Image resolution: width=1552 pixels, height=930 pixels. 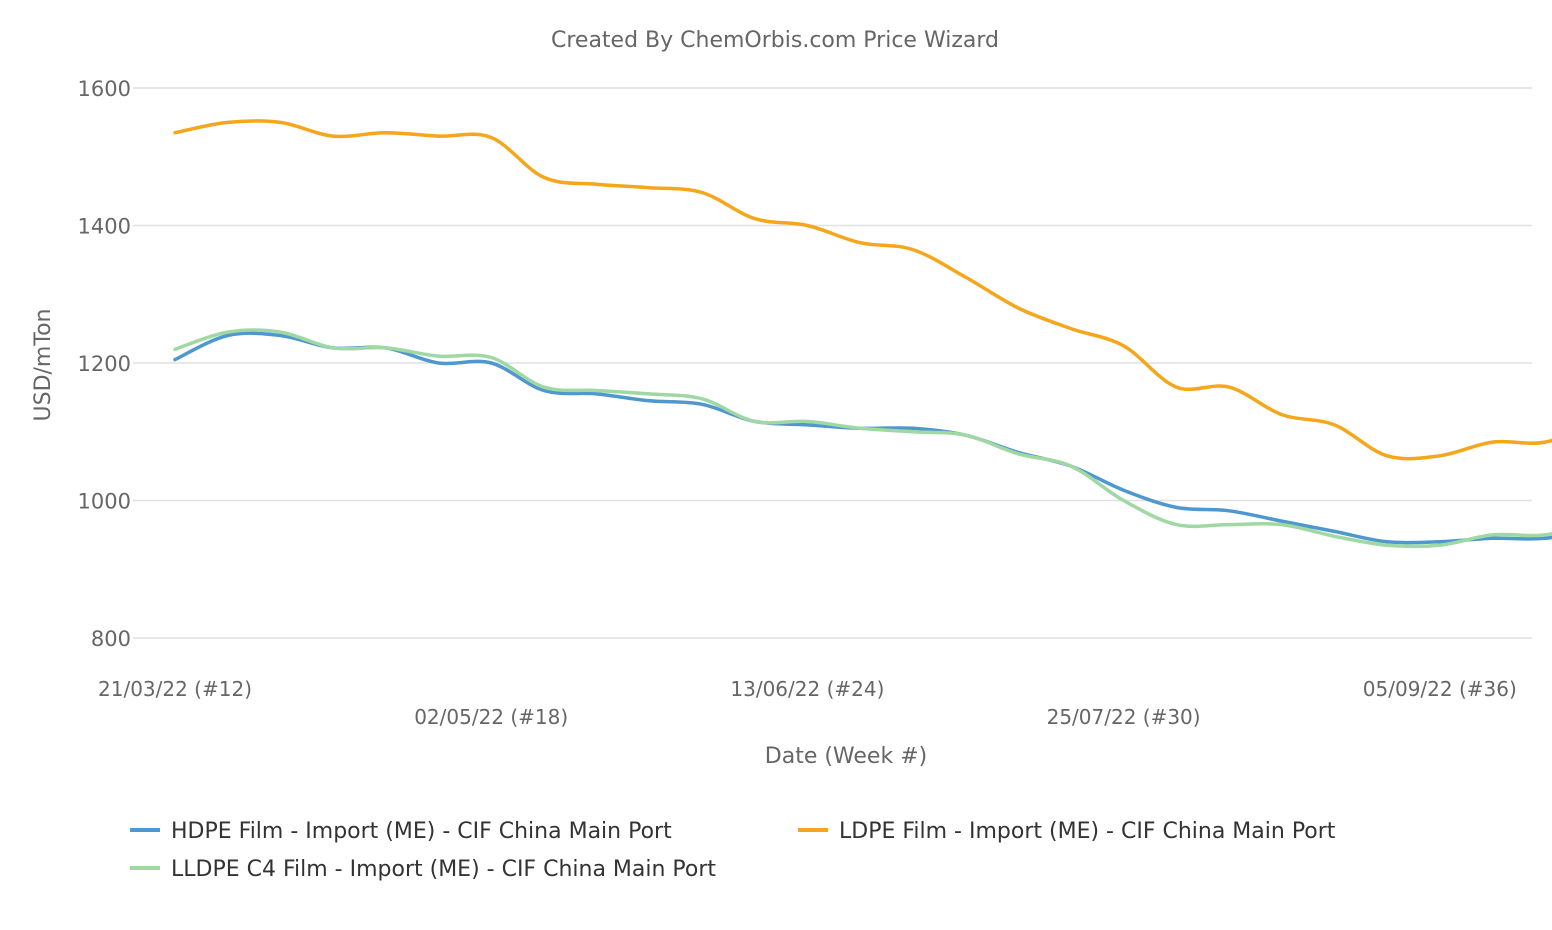 I want to click on x-tick-label: 05/09/22 (#36), so click(x=1440, y=689).